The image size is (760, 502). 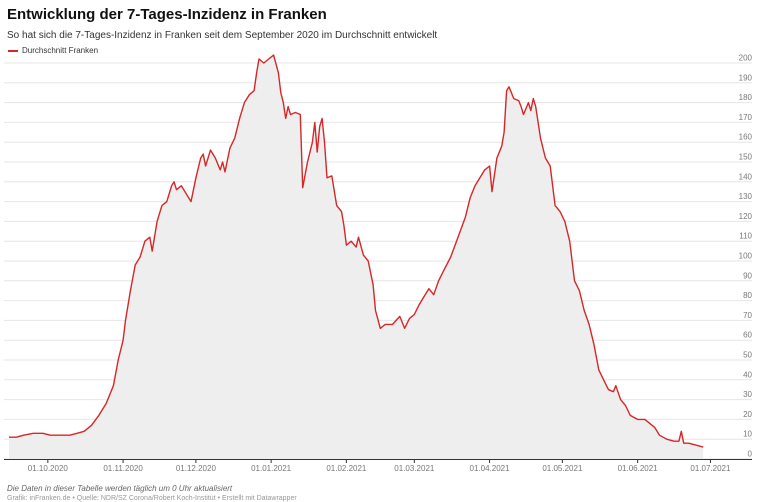 I want to click on y-tick-label-60: 60, so click(x=747, y=335).